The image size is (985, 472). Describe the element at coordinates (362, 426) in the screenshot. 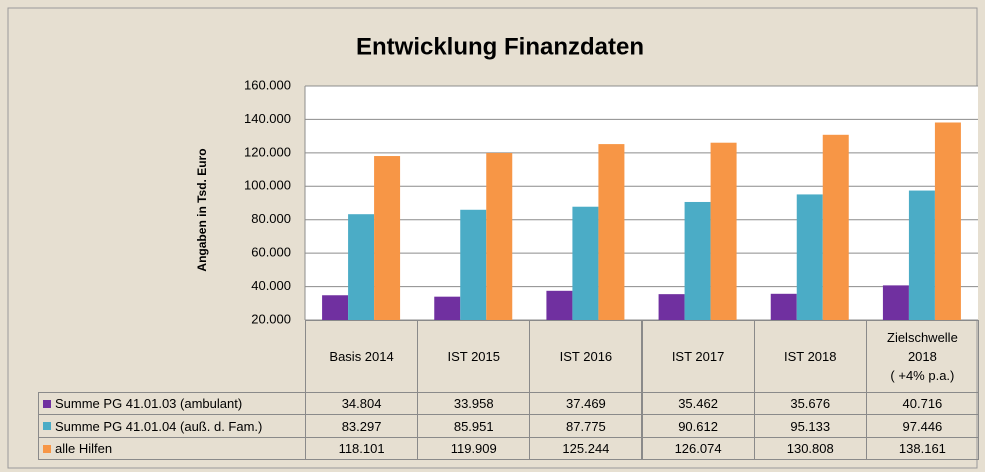

I see `table-value: 83.297` at that location.